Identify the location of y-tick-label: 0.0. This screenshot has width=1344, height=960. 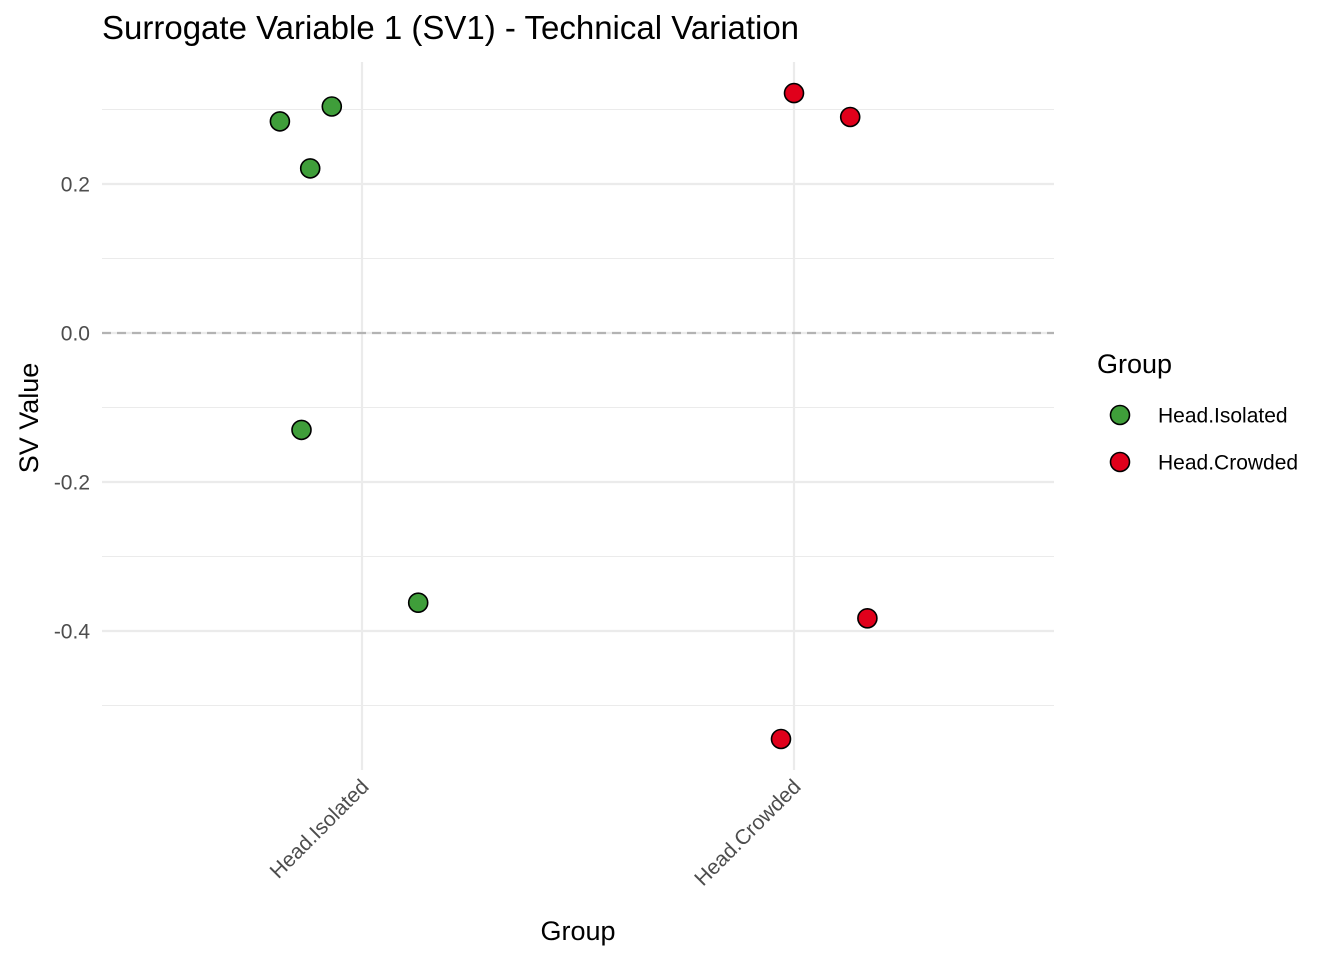
(75, 334).